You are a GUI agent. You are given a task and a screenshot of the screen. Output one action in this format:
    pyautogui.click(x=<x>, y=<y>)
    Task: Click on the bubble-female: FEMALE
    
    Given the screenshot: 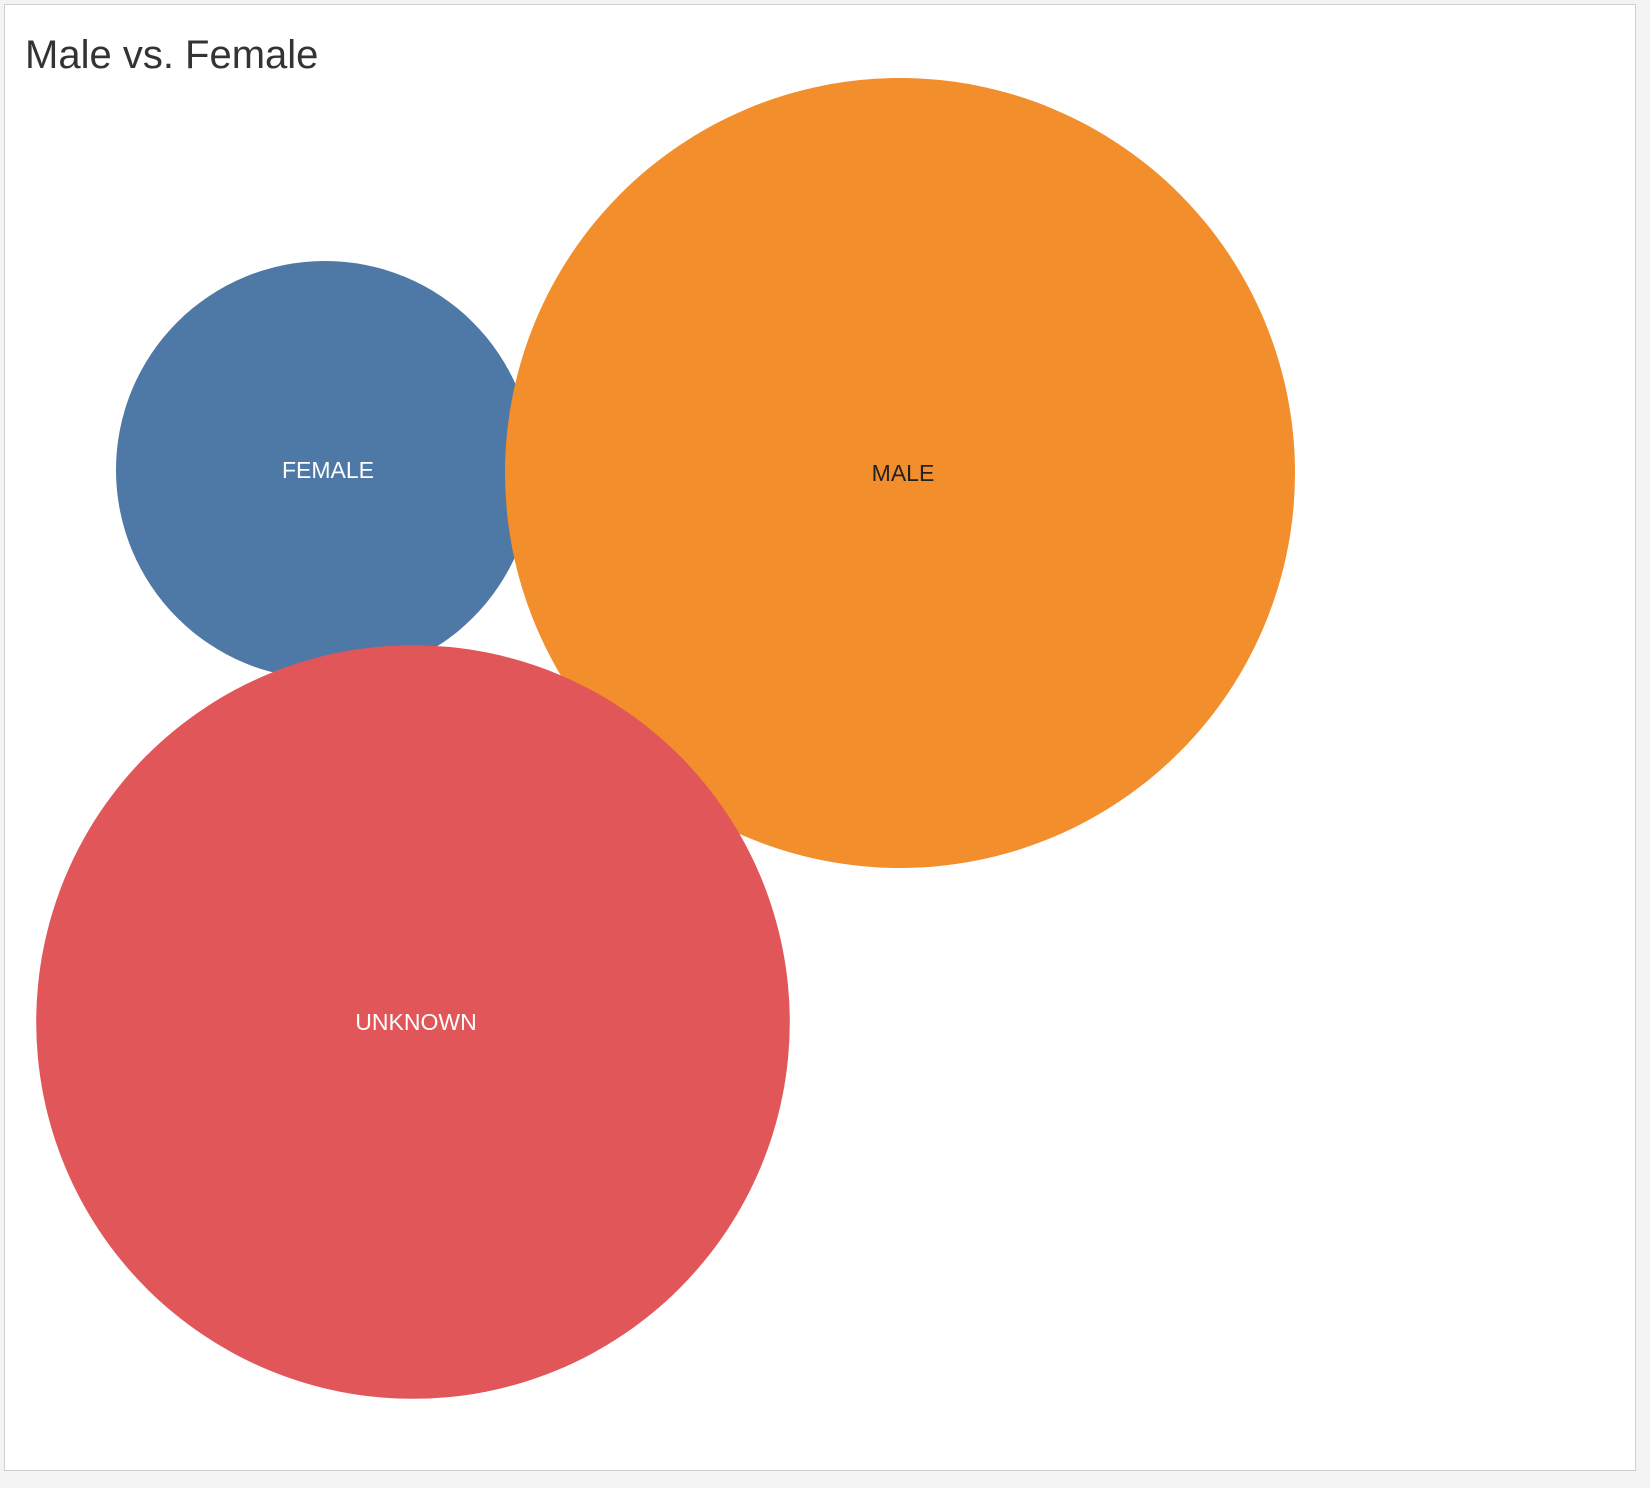 What is the action you would take?
    pyautogui.click(x=325, y=470)
    